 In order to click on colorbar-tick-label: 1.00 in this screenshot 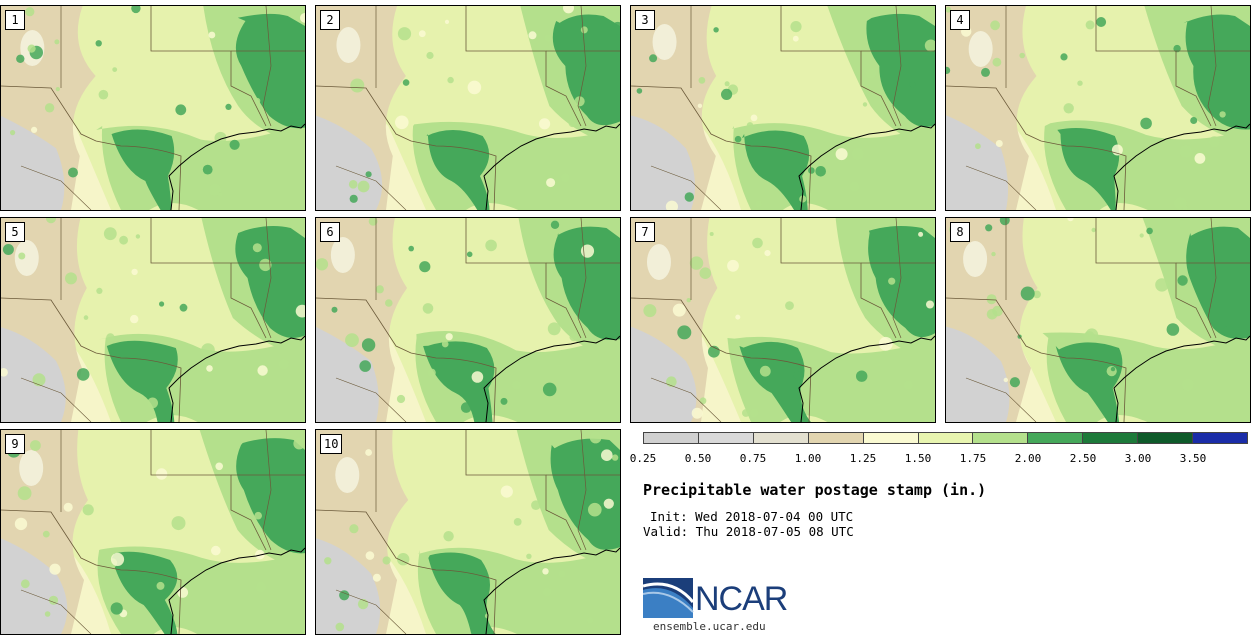, I will do `click(808, 458)`.